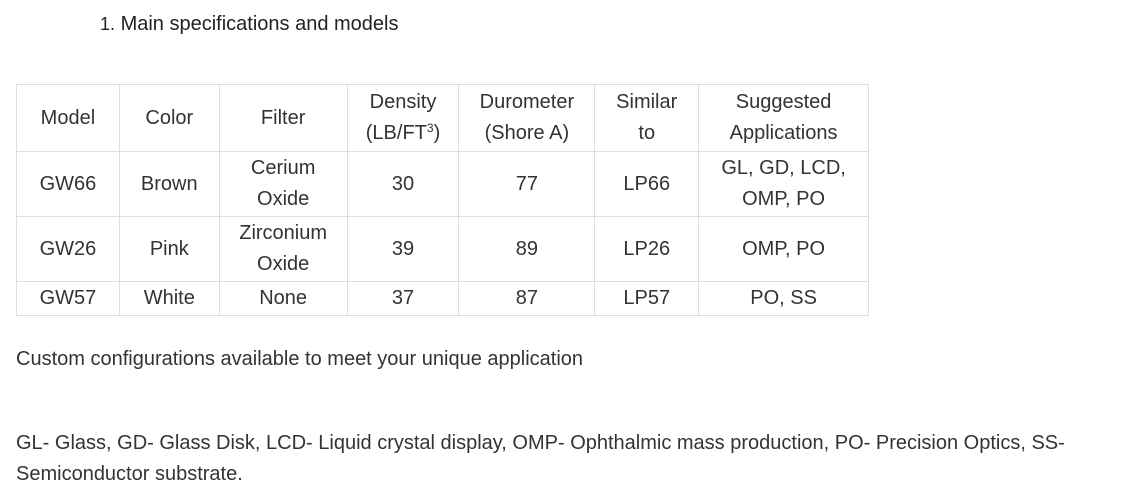 The image size is (1129, 490). I want to click on cell-filter: Cerium Oxide, so click(283, 184).